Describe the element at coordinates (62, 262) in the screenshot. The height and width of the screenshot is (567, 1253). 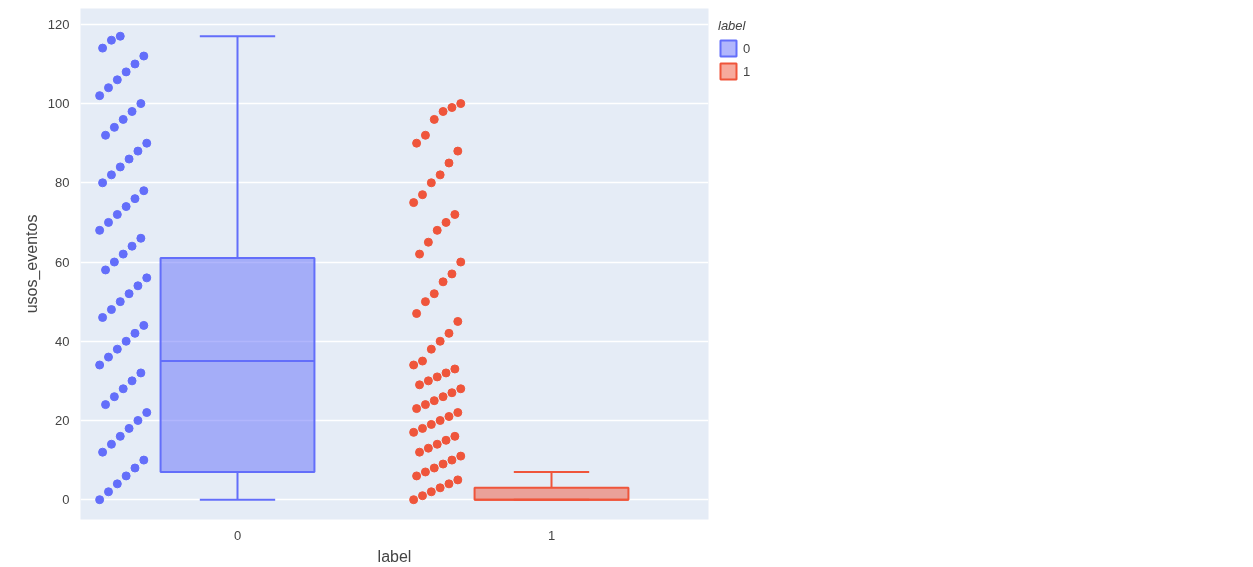
I see `y-tick-label: 60` at that location.